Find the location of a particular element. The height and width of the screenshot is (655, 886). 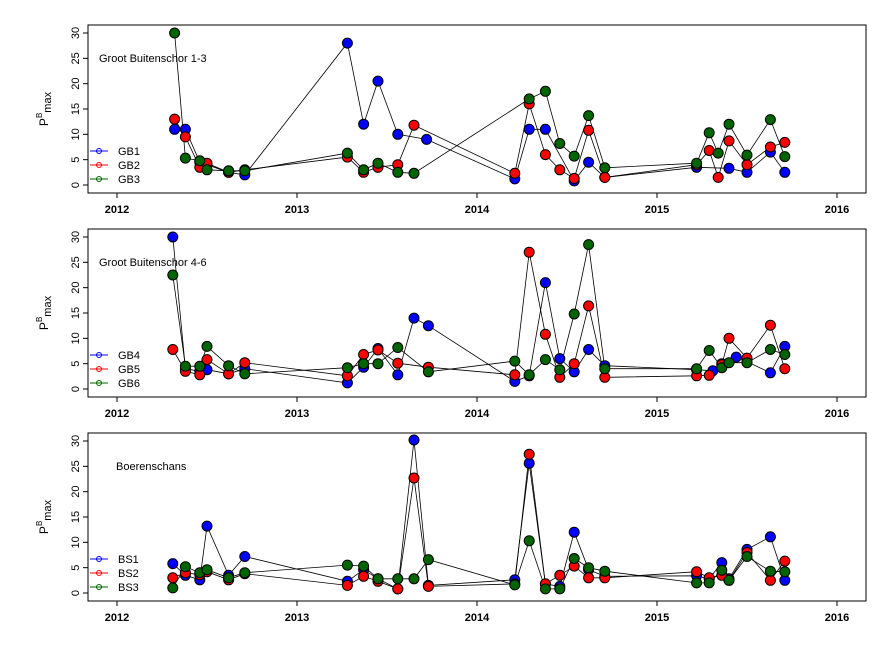

y-tick-label: 15 is located at coordinates (76, 313).